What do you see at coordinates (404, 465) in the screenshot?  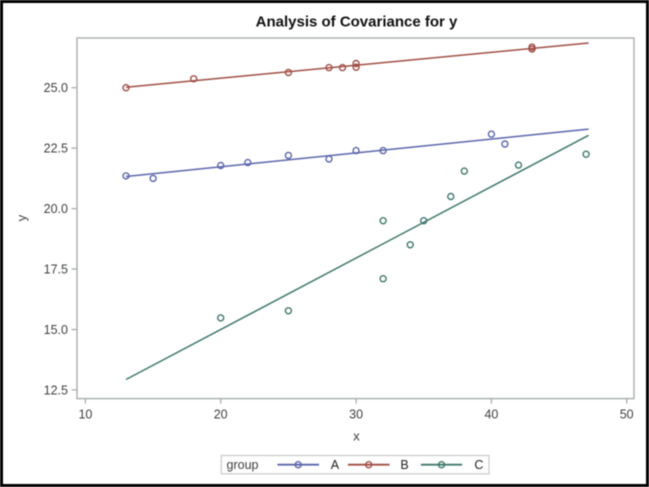 I see `svg-text: B` at bounding box center [404, 465].